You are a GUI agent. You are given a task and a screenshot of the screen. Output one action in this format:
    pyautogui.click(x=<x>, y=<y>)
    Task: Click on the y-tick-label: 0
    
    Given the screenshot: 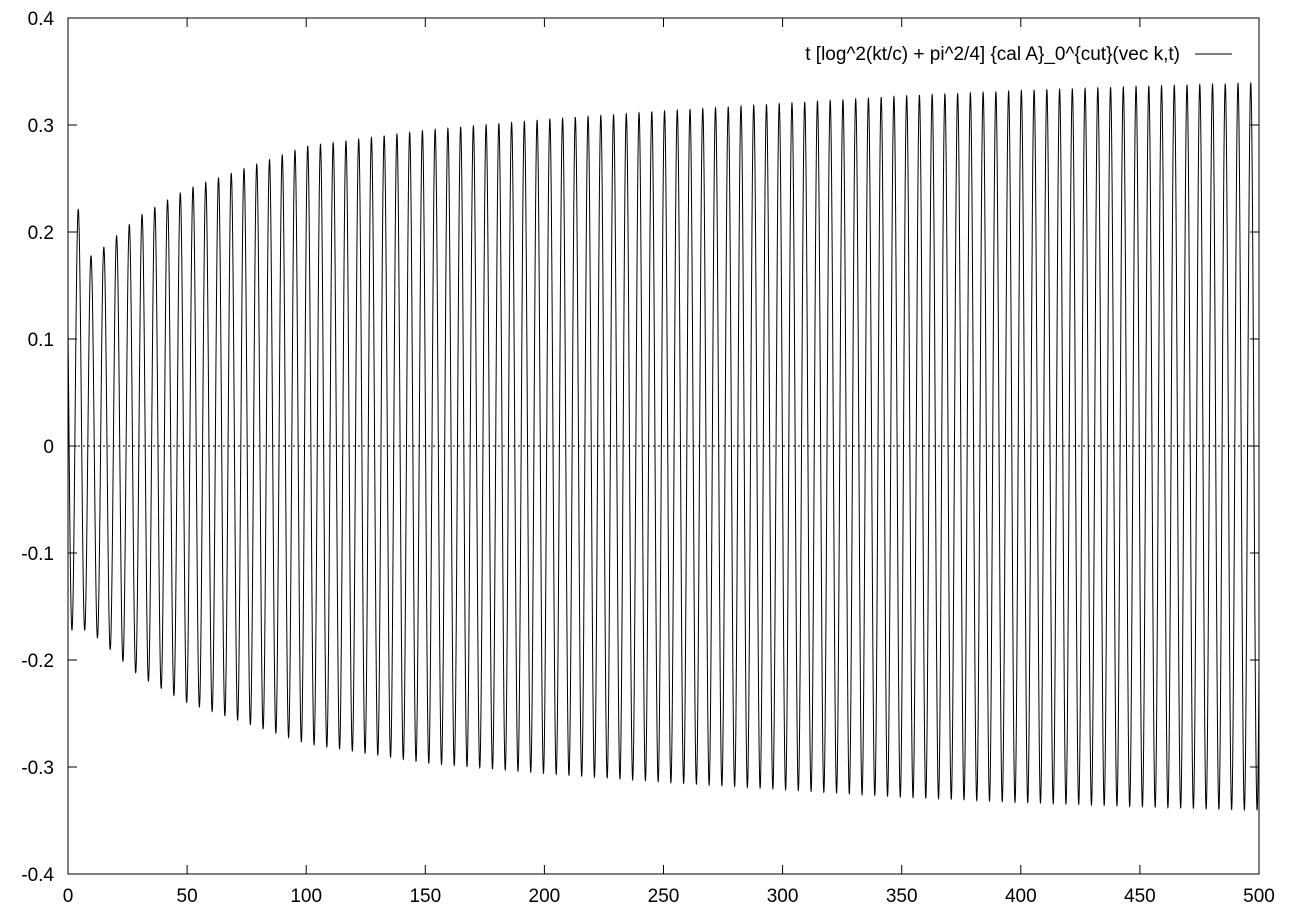 What is the action you would take?
    pyautogui.click(x=48, y=447)
    